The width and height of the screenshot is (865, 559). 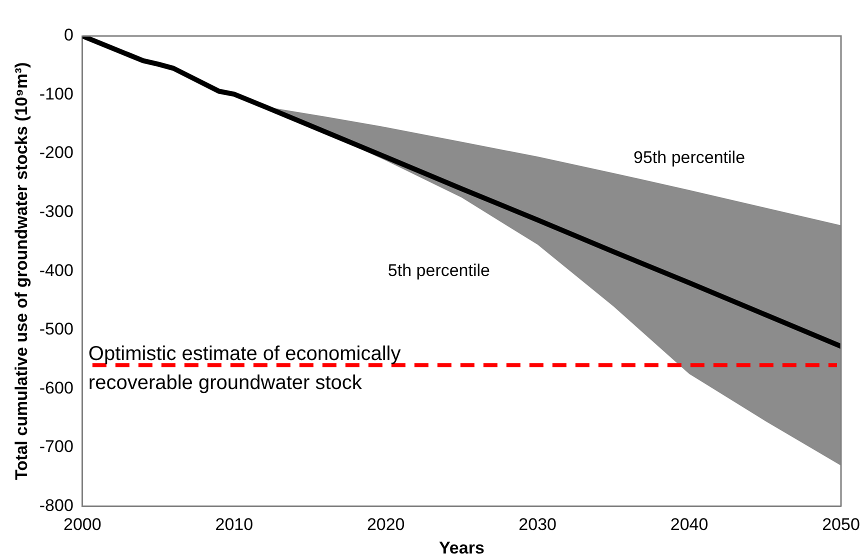 What do you see at coordinates (56, 270) in the screenshot?
I see `y-tick-label: -400` at bounding box center [56, 270].